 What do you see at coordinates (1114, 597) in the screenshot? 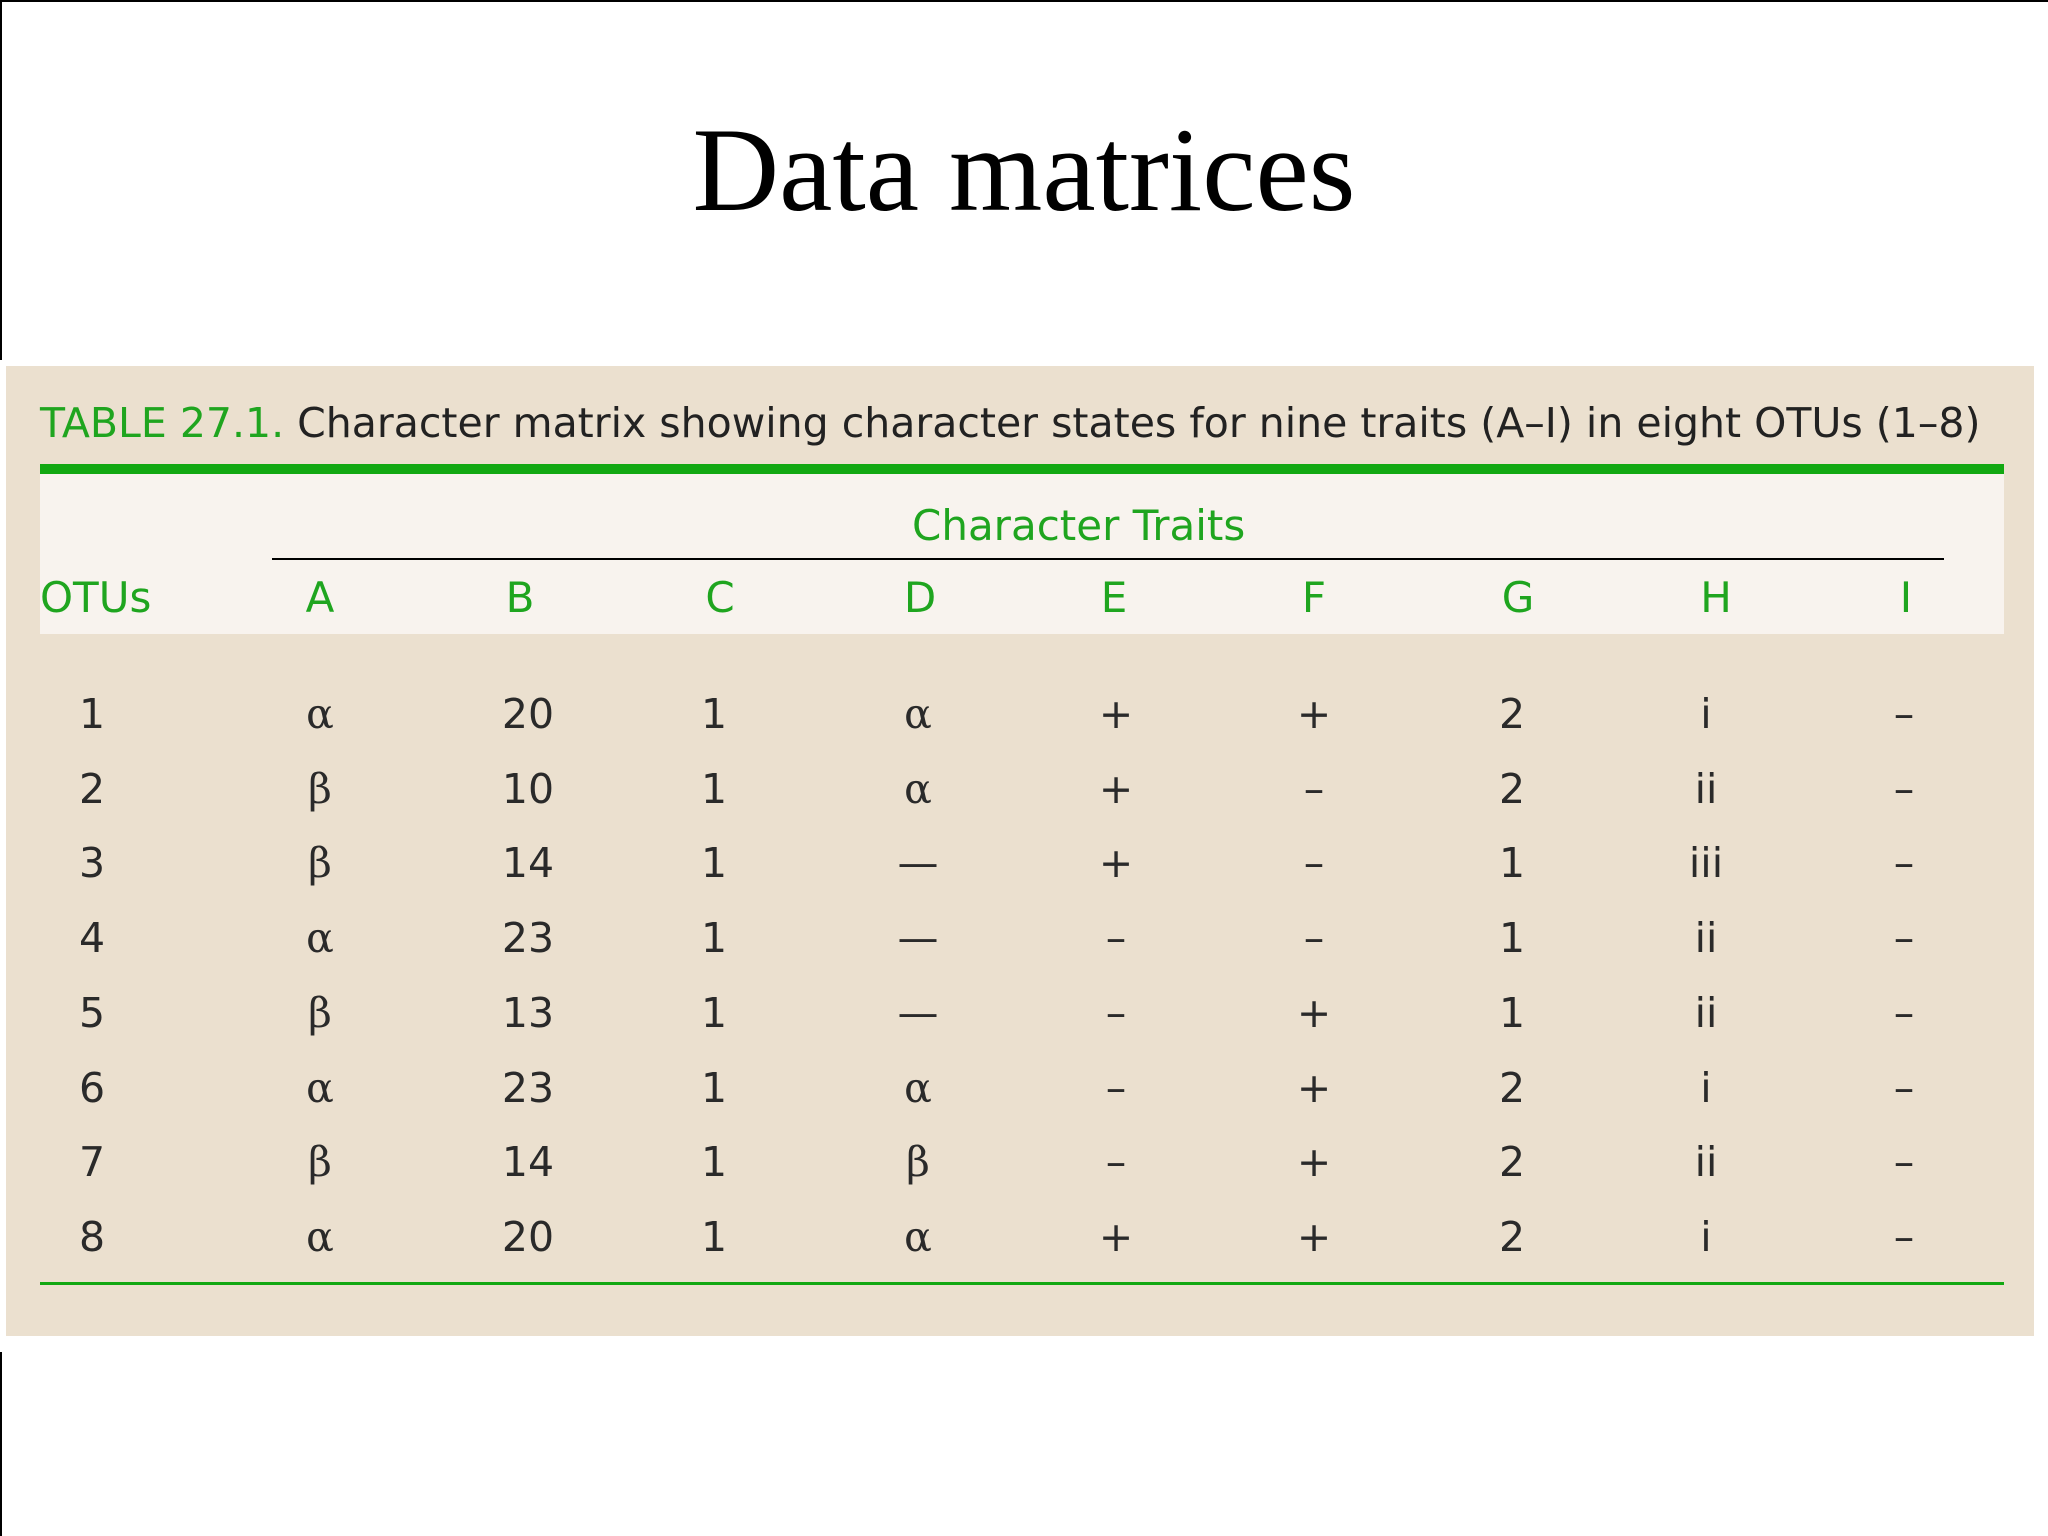
I see `column-header-e: E` at bounding box center [1114, 597].